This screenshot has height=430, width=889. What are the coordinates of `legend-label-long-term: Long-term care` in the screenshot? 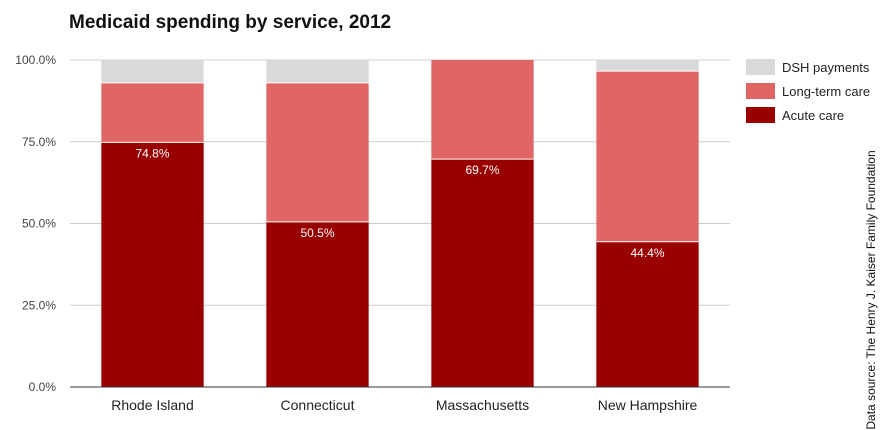 It's located at (826, 91).